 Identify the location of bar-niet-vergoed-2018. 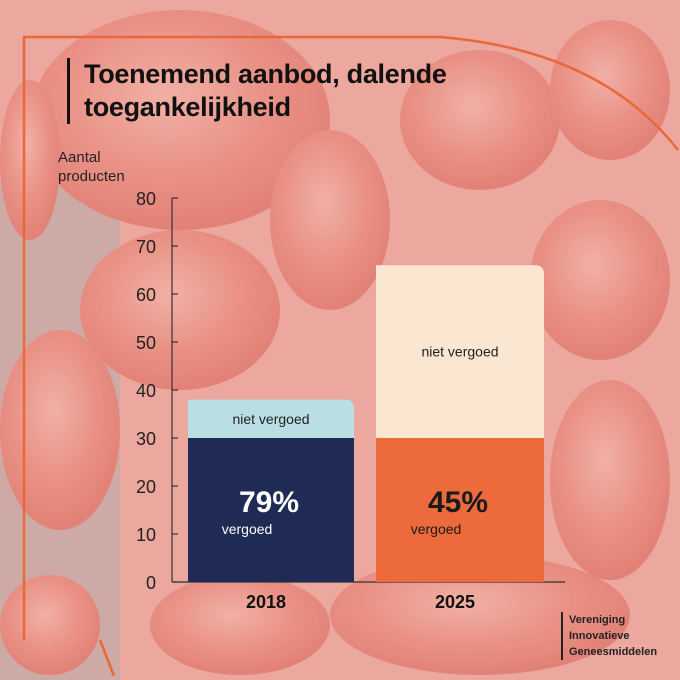
(271, 418).